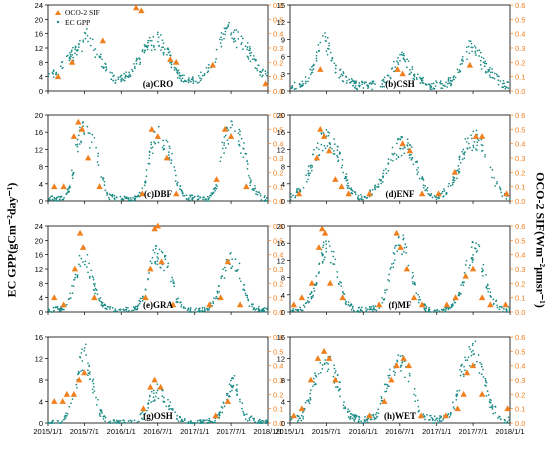 Image resolution: width=550 pixels, height=464 pixels. What do you see at coordinates (396, 232) in the screenshot?
I see `panel-6-sif-point` at bounding box center [396, 232].